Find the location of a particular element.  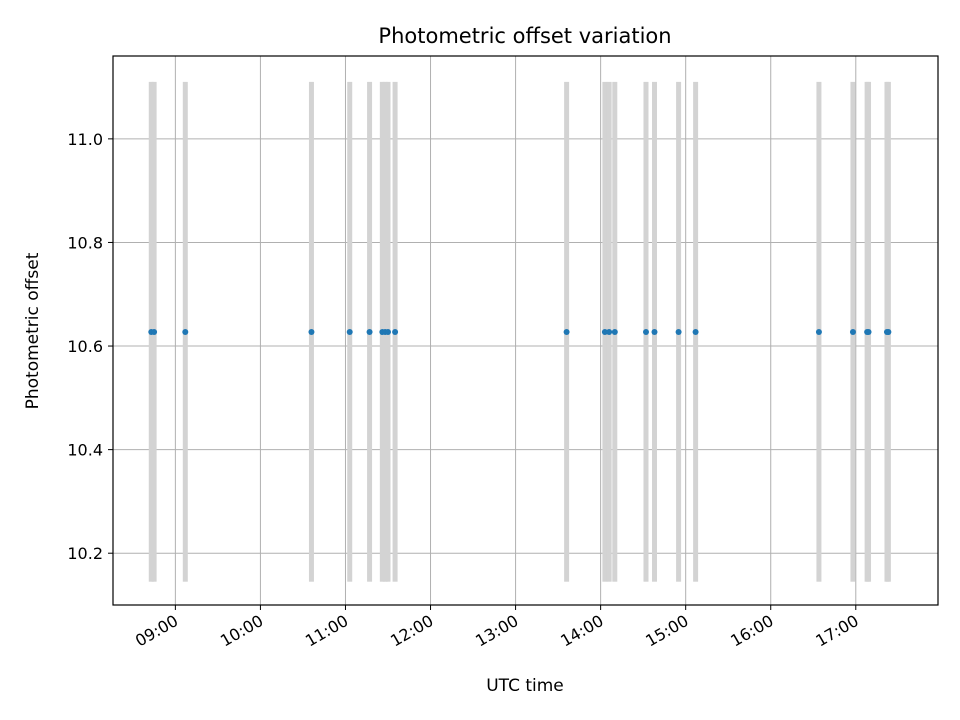

y-axis-label: Photometric offset is located at coordinates (33, 330).